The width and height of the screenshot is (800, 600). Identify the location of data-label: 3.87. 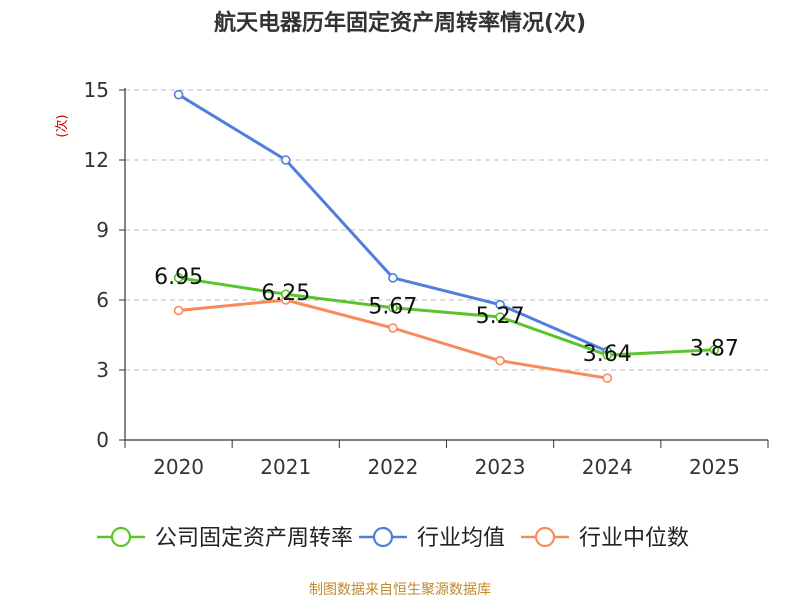
(714, 349).